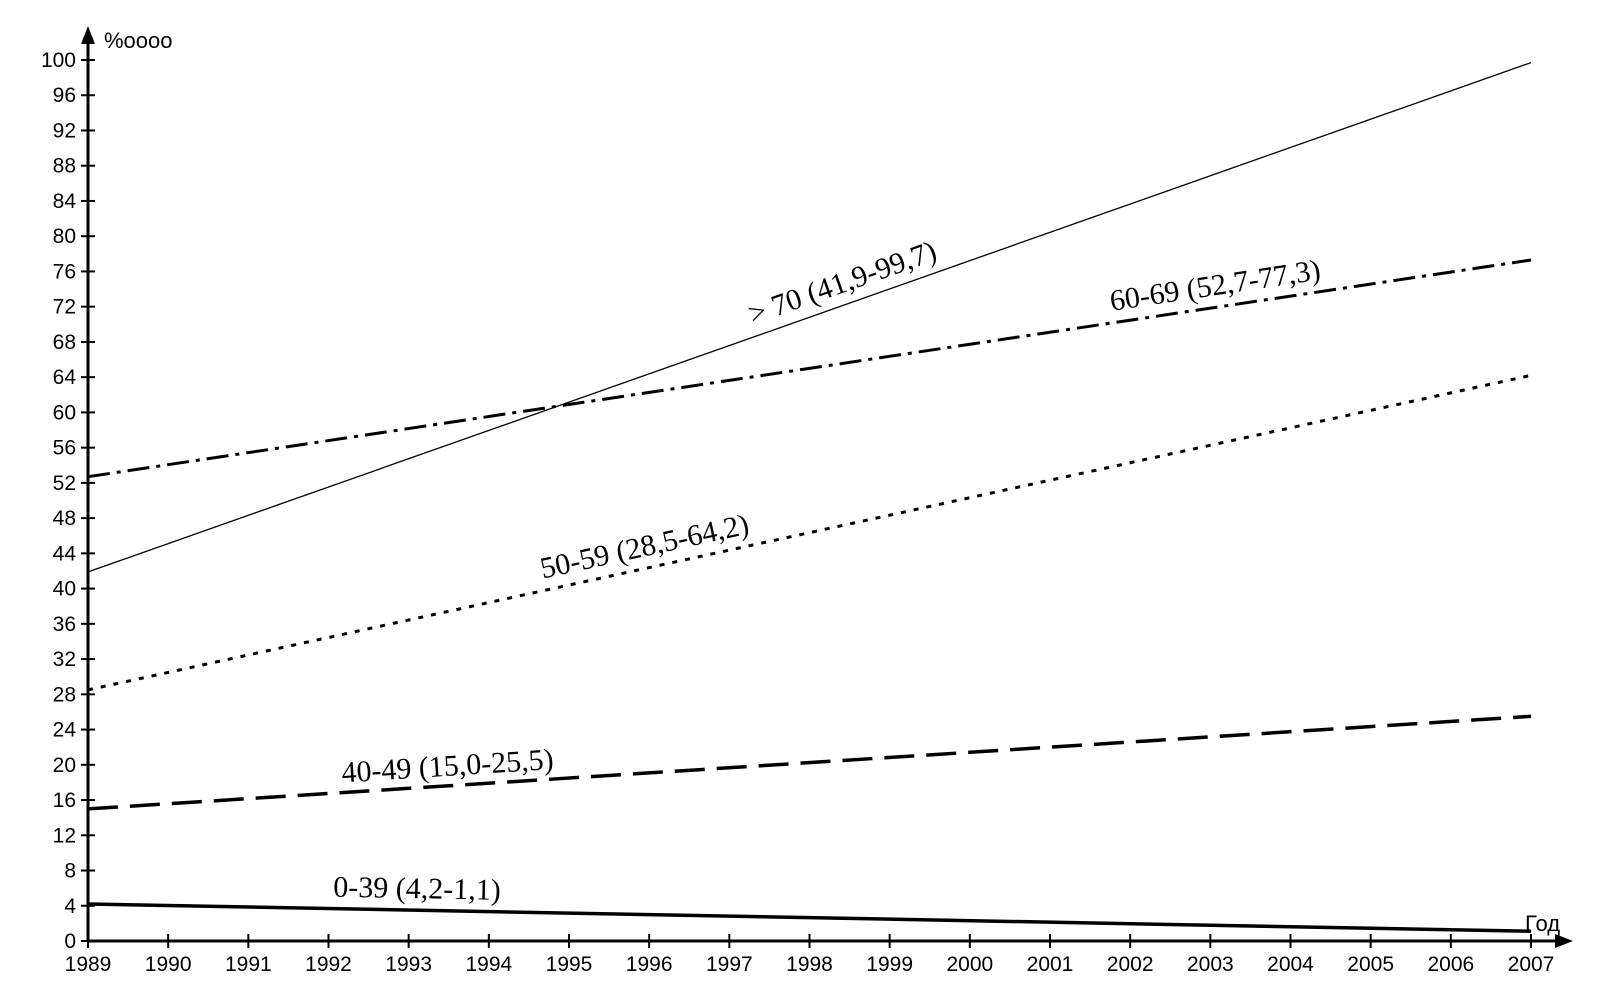 Image resolution: width=1600 pixels, height=1000 pixels. What do you see at coordinates (88, 35) in the screenshot?
I see `y-axis-arrow` at bounding box center [88, 35].